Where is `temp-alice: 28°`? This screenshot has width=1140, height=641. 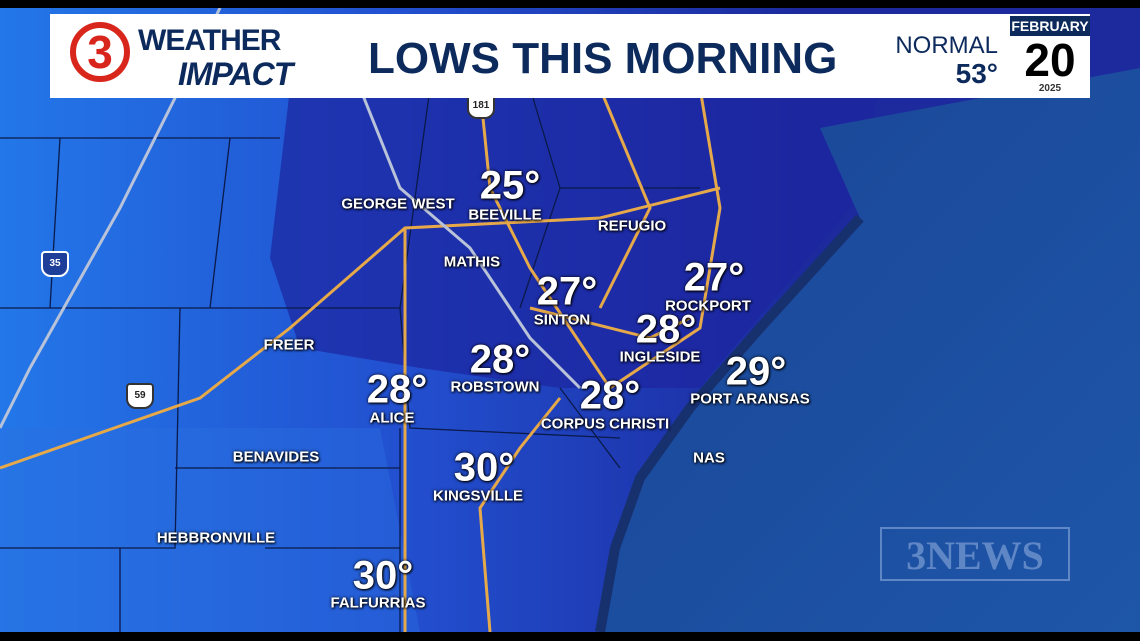 temp-alice: 28° is located at coordinates (397, 389).